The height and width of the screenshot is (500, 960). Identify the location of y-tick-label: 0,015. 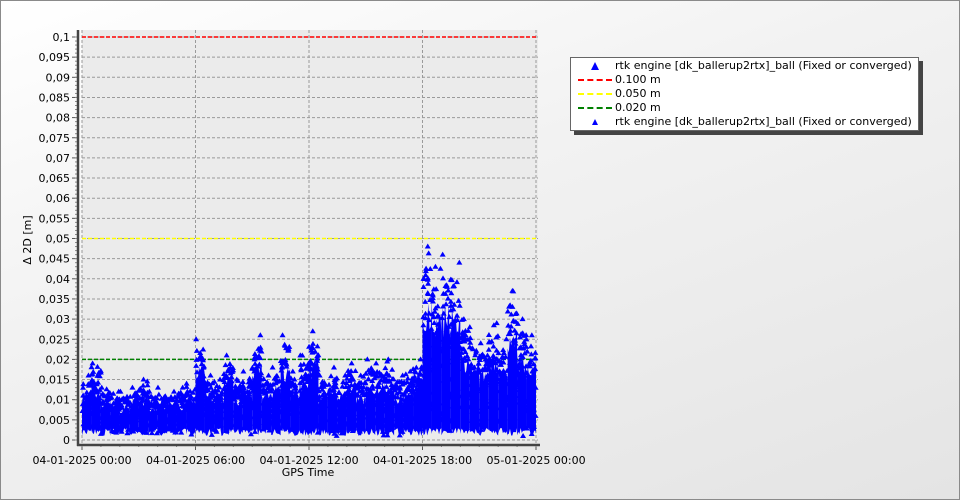
(55, 380).